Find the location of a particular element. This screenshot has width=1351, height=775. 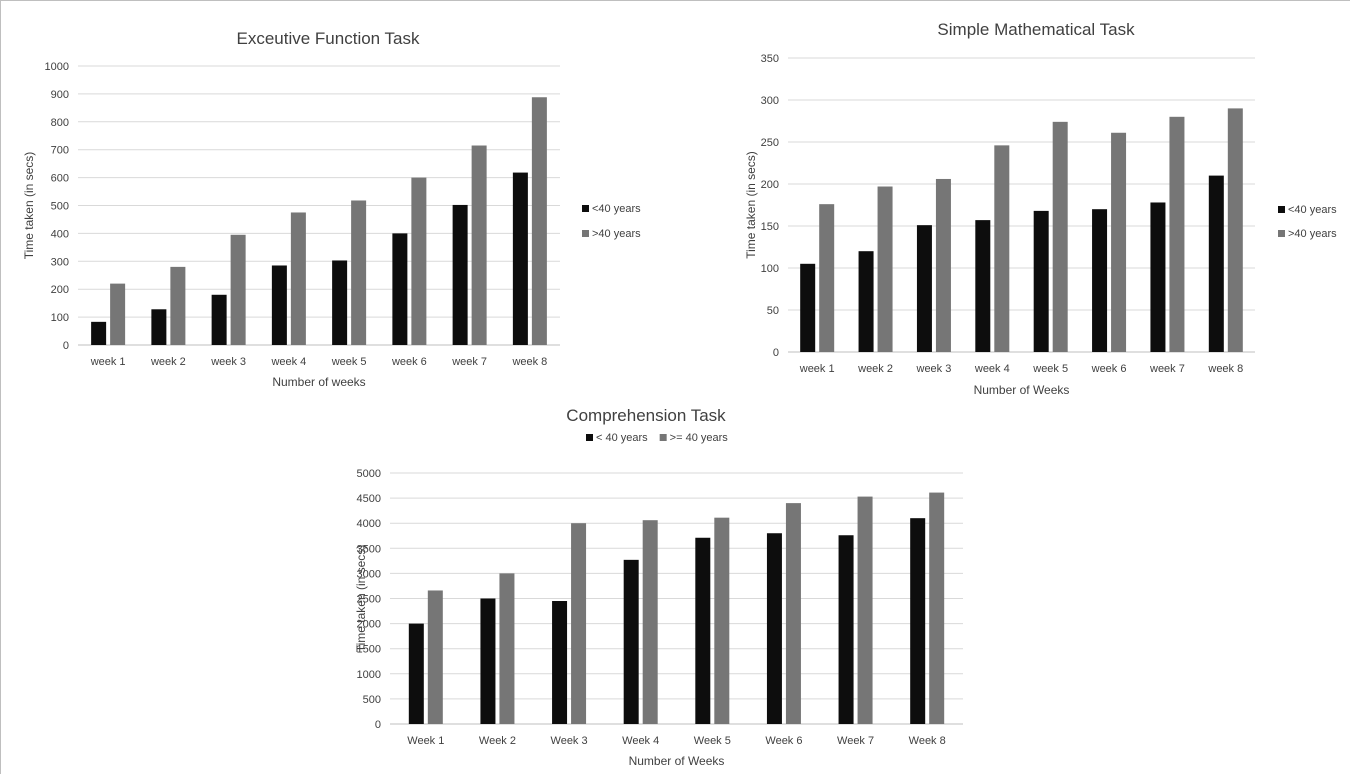

y-tick-label: 4000 is located at coordinates (369, 524).